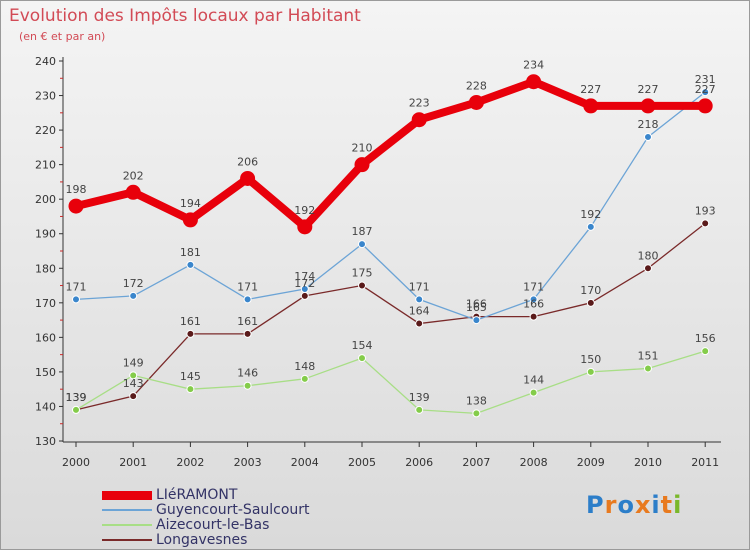 The image size is (750, 550). What do you see at coordinates (419, 462) in the screenshot?
I see `x-tick-label: 2006` at bounding box center [419, 462].